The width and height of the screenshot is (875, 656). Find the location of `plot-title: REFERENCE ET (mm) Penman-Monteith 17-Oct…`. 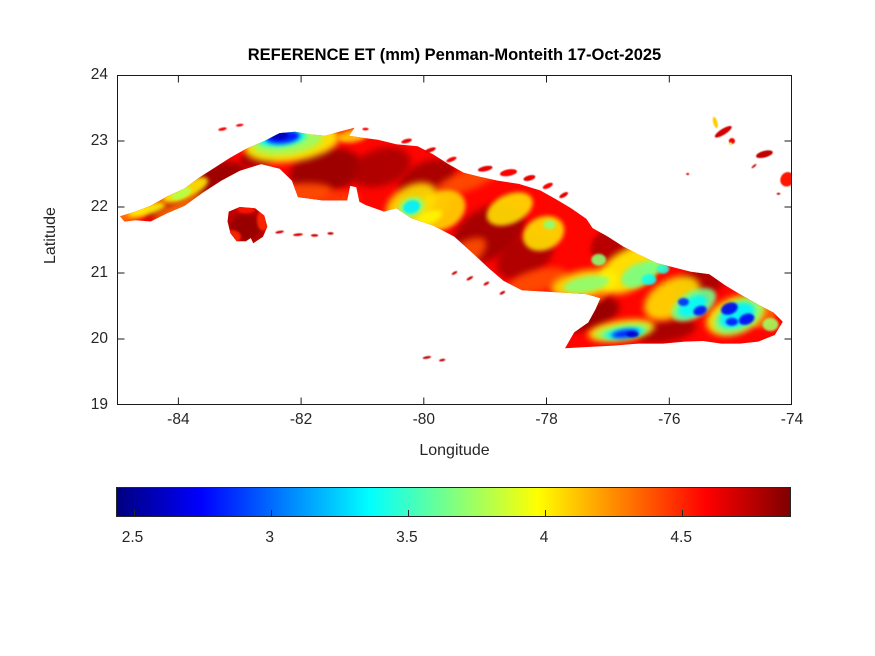

plot-title: REFERENCE ET (mm) Penman-Monteith 17-Oct… is located at coordinates (454, 55).